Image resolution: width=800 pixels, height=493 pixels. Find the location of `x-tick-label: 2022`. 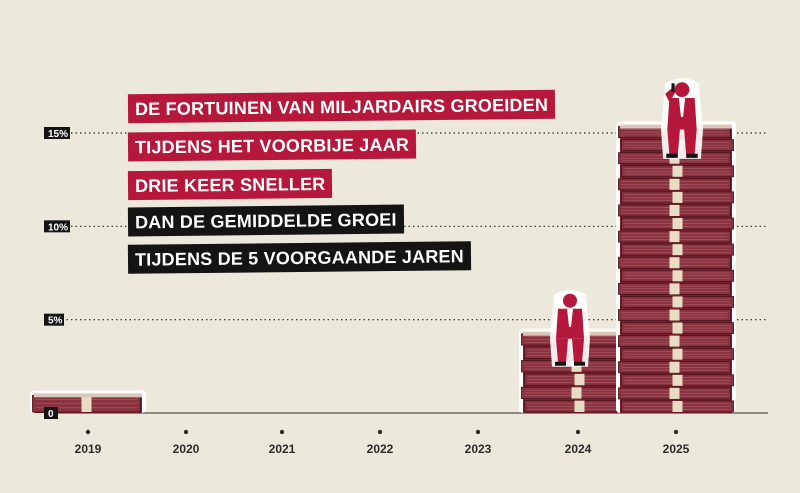

x-tick-label: 2022 is located at coordinates (380, 449).